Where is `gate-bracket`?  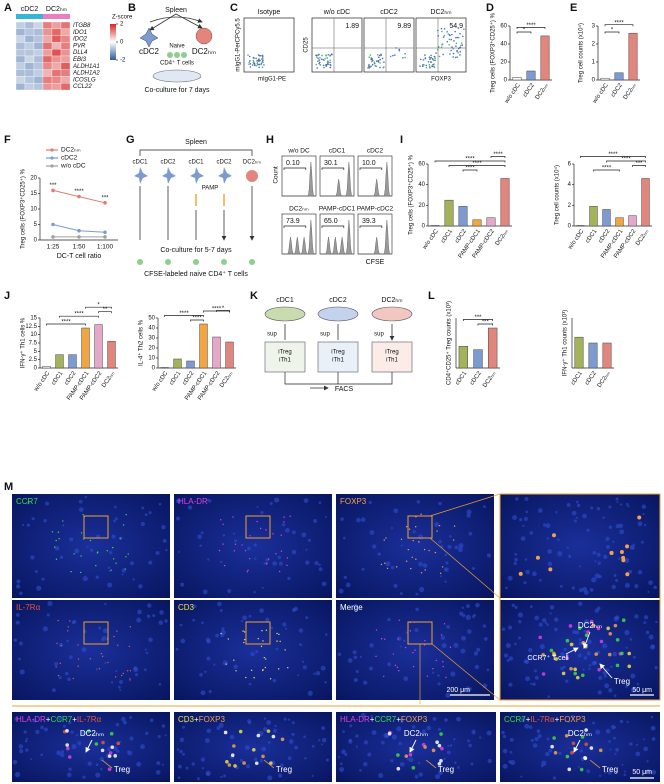 gate-bracket is located at coordinates (295, 226).